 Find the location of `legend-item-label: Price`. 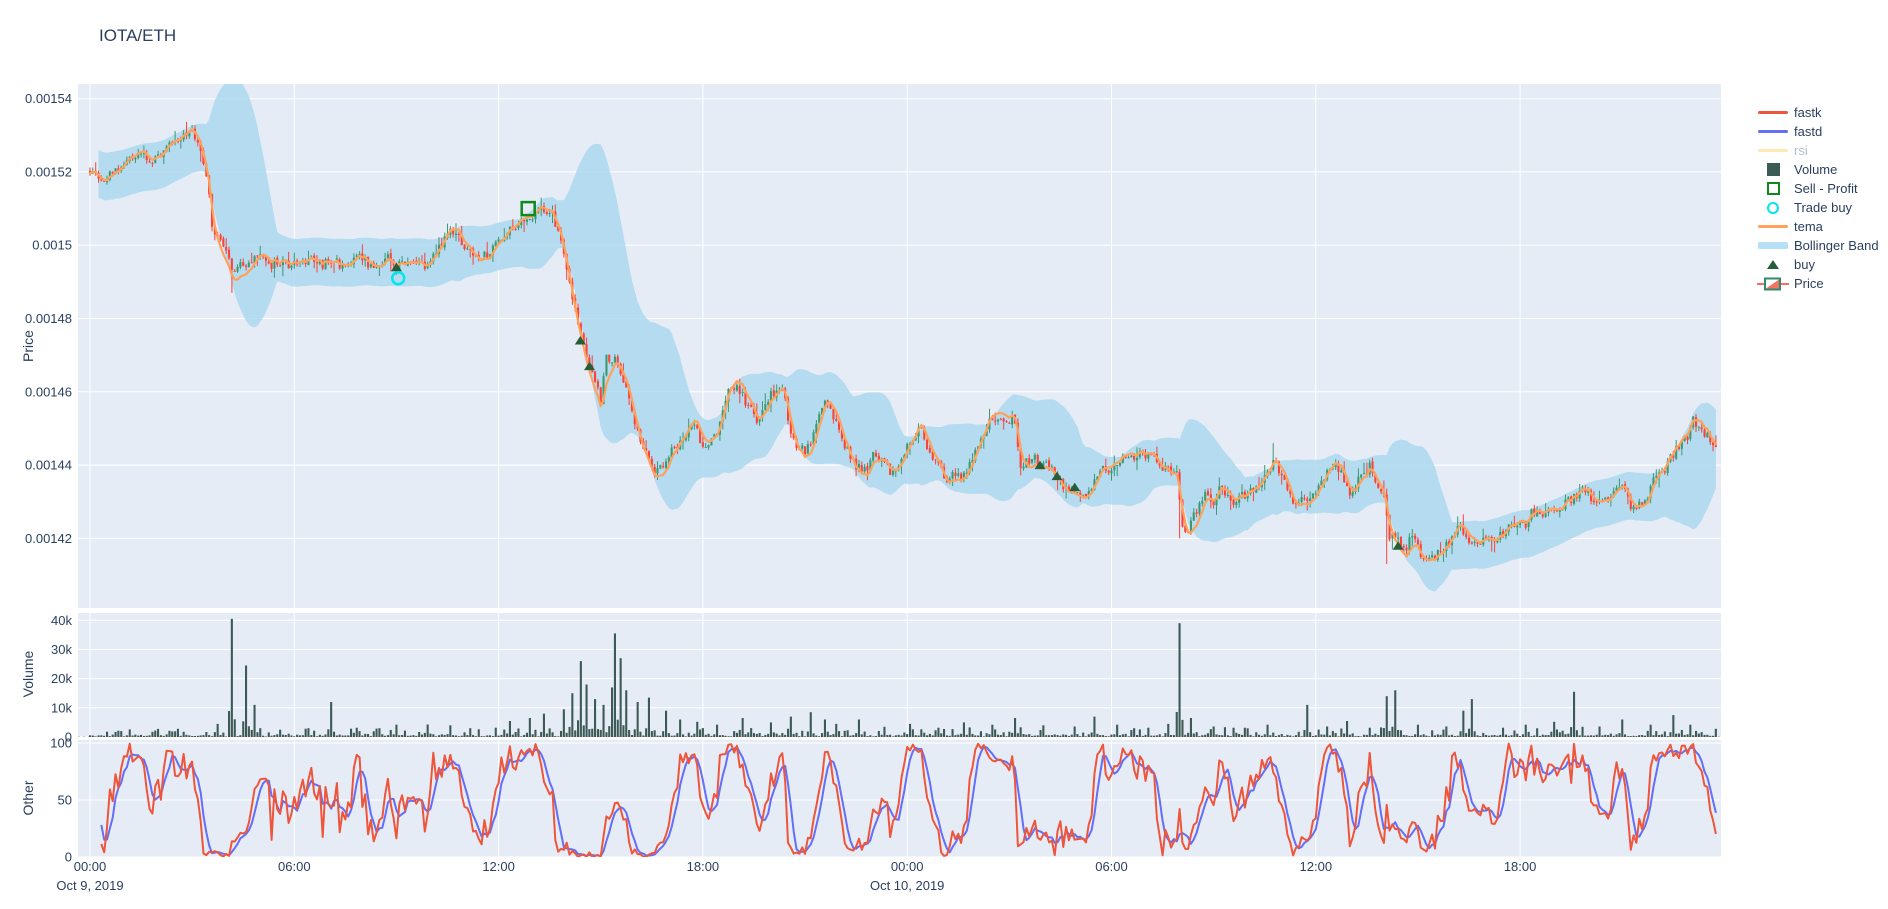

legend-item-label: Price is located at coordinates (1809, 283).